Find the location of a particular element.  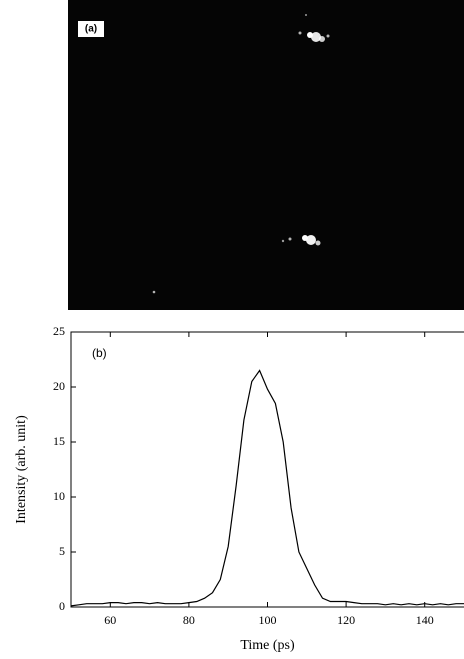

x-tick-label: 60 is located at coordinates (110, 620).